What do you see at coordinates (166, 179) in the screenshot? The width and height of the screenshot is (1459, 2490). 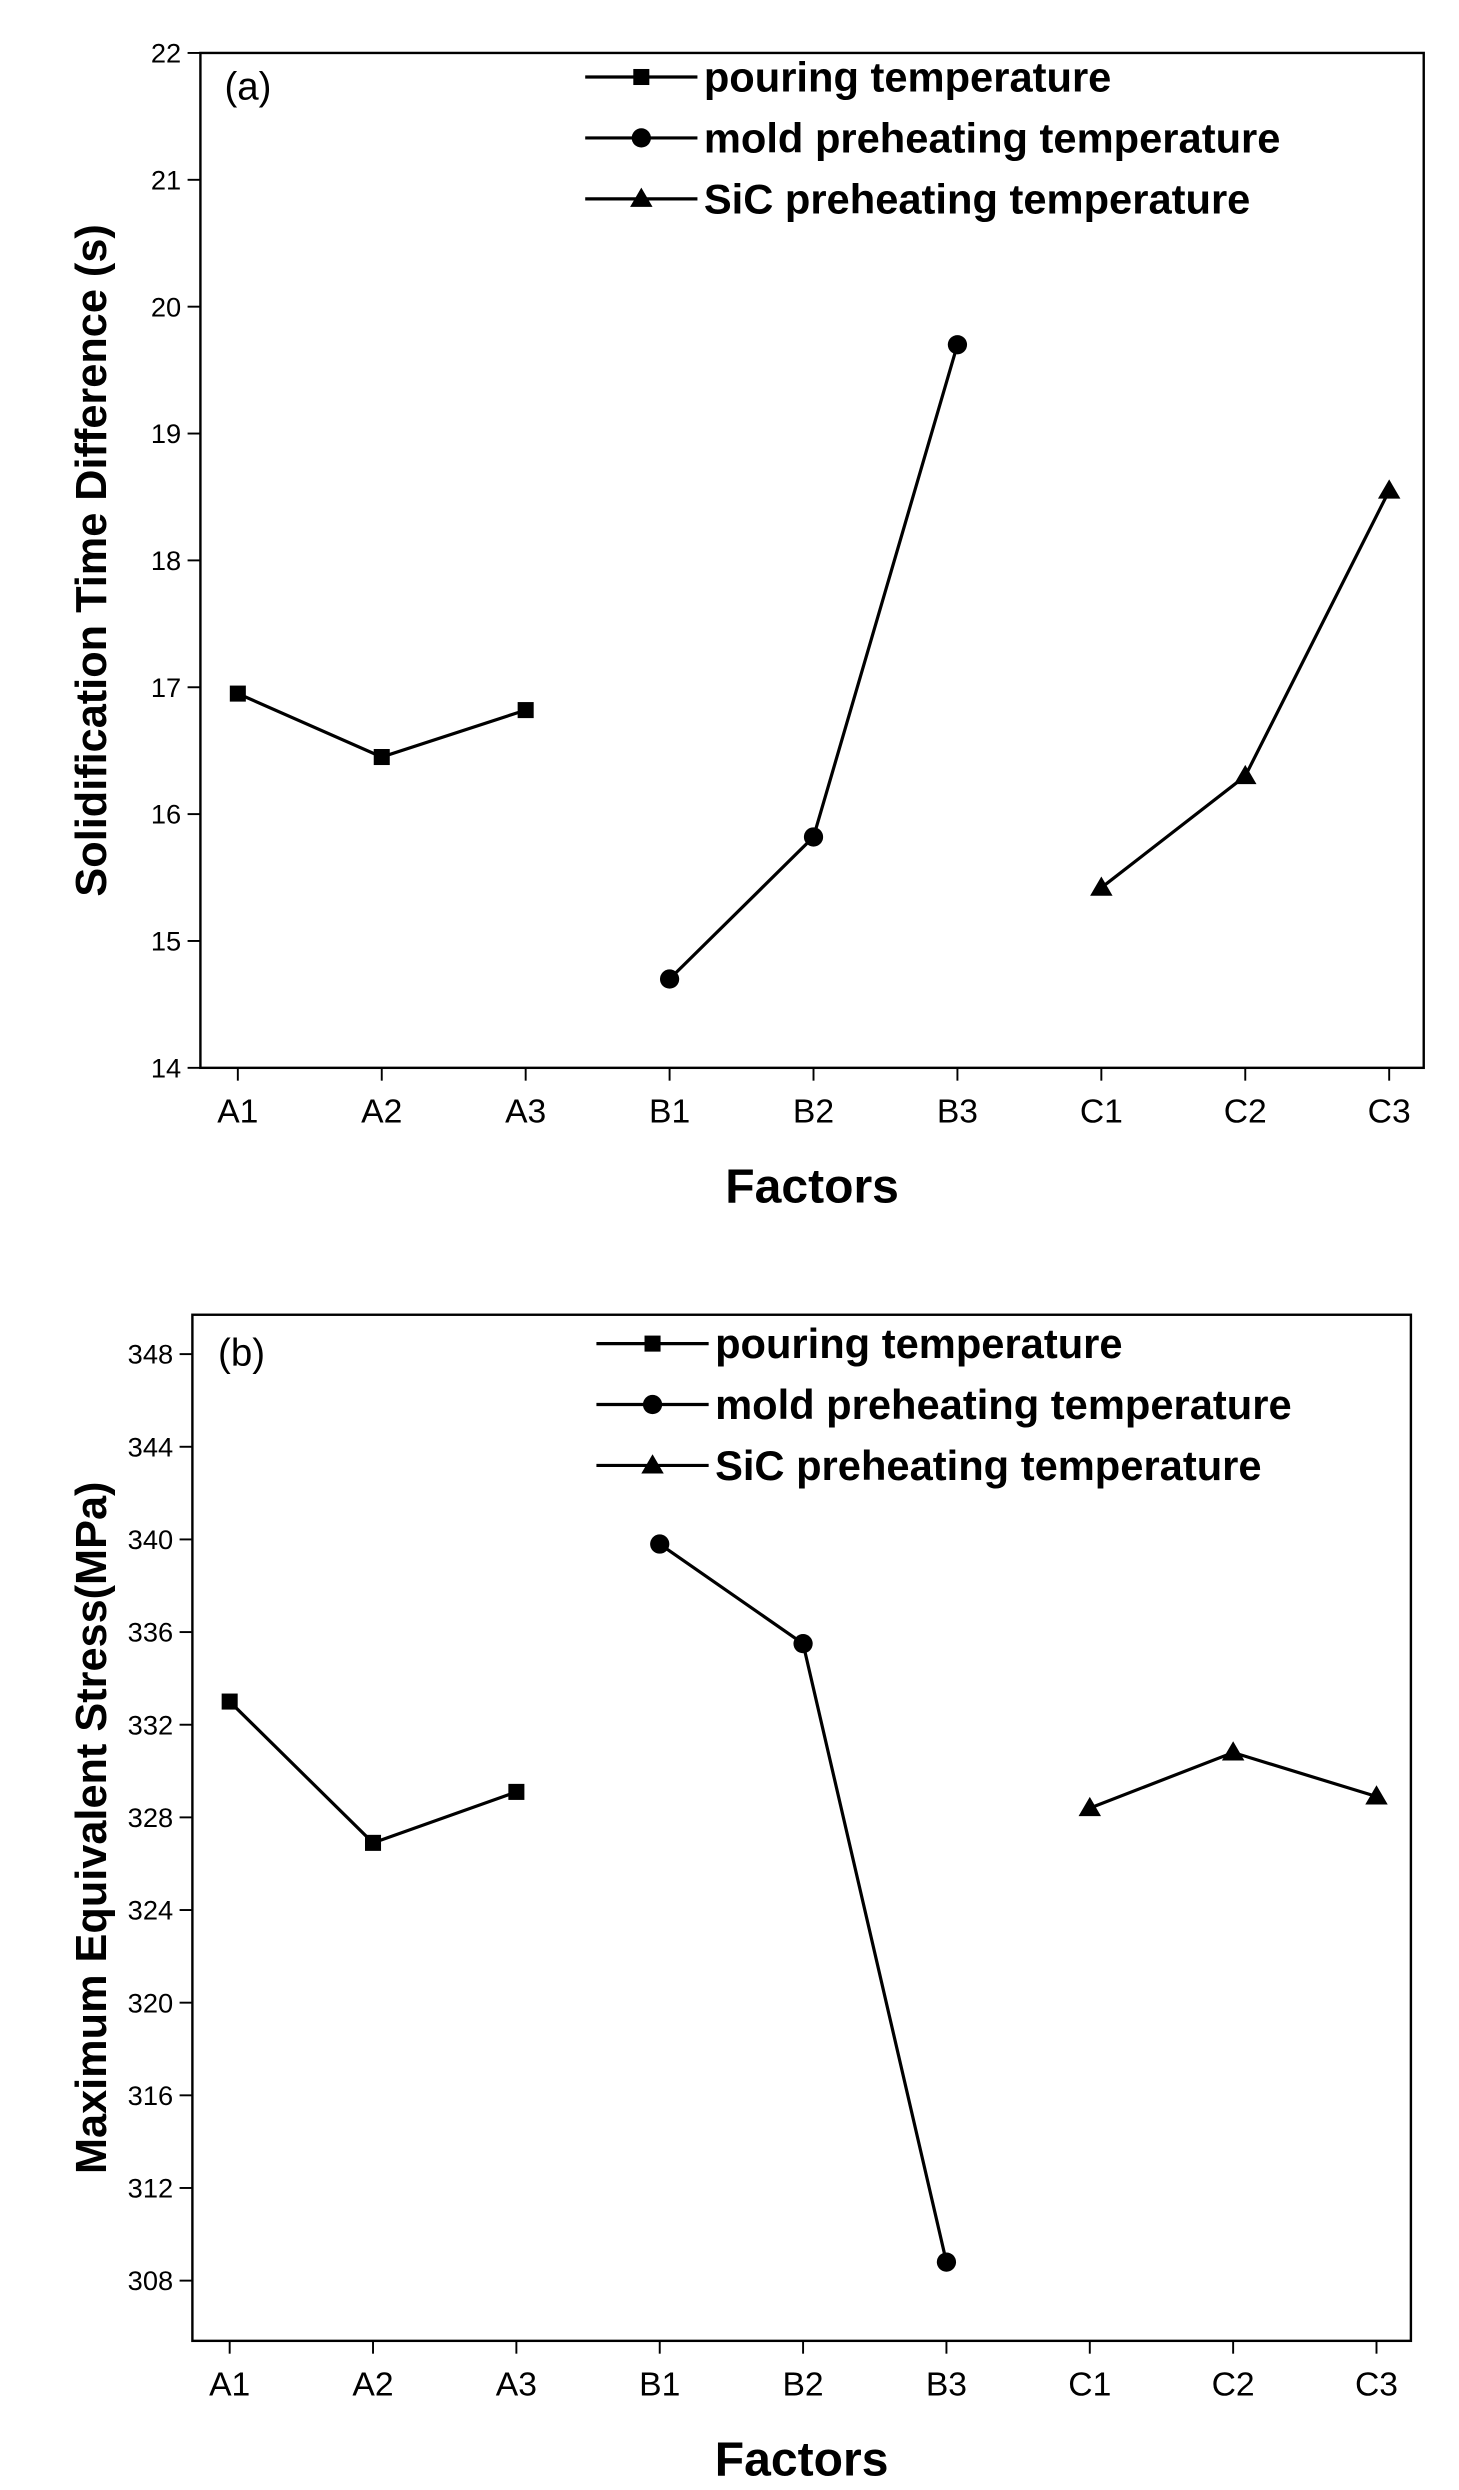 I see `y-tick-label: 21` at bounding box center [166, 179].